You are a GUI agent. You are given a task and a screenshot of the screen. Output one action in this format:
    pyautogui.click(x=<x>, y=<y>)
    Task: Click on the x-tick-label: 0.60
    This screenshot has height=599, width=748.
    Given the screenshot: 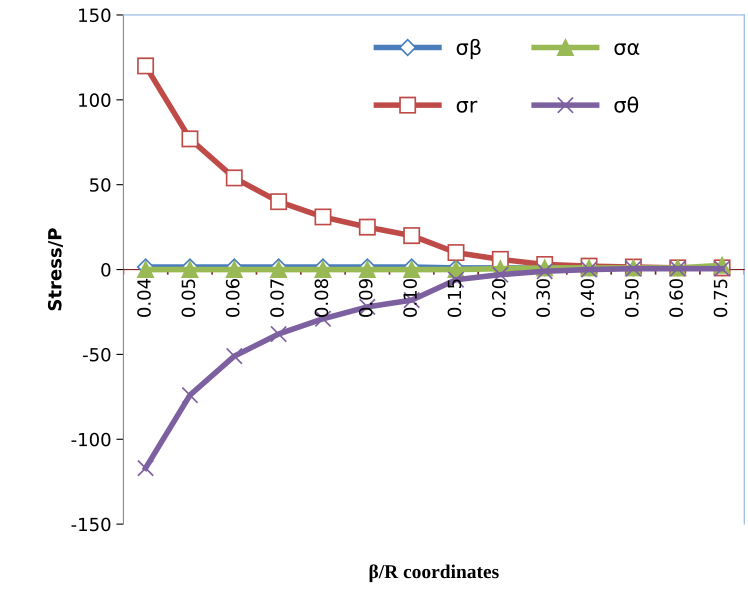 What is the action you would take?
    pyautogui.click(x=676, y=298)
    